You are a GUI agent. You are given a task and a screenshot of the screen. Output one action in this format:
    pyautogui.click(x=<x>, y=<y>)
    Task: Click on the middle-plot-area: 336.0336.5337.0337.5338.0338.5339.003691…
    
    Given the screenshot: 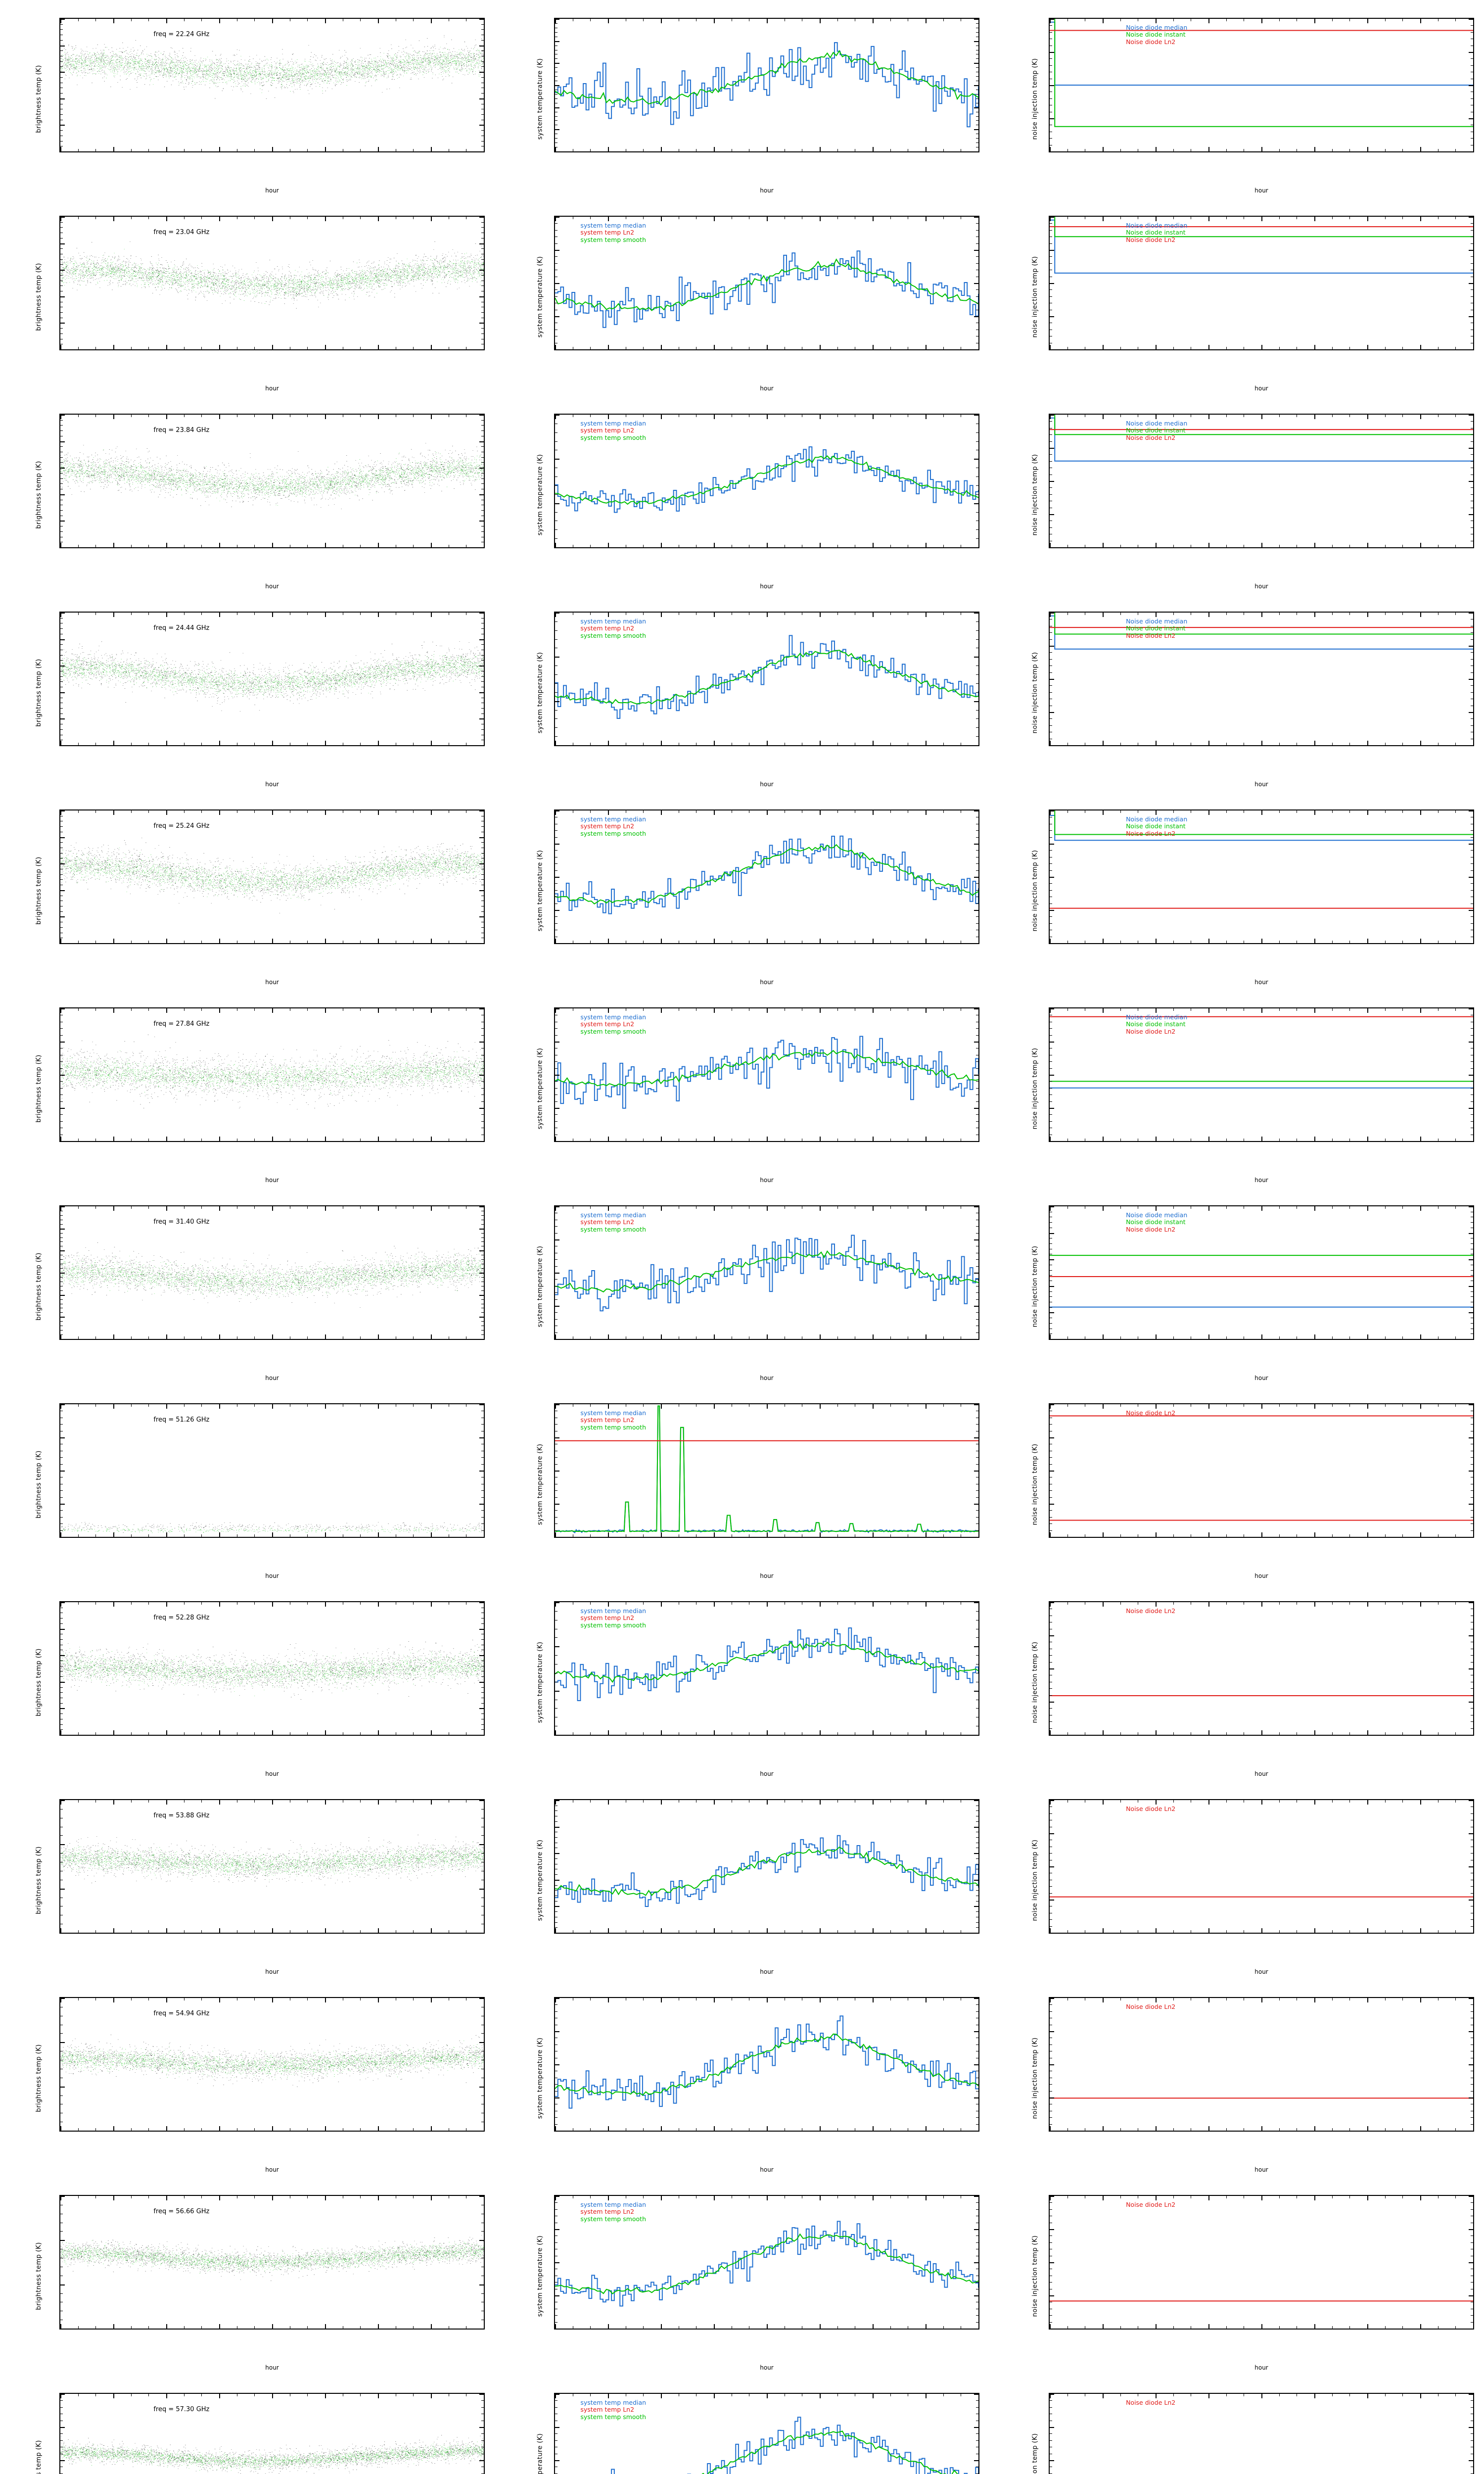 What is the action you would take?
    pyautogui.click(x=766, y=85)
    